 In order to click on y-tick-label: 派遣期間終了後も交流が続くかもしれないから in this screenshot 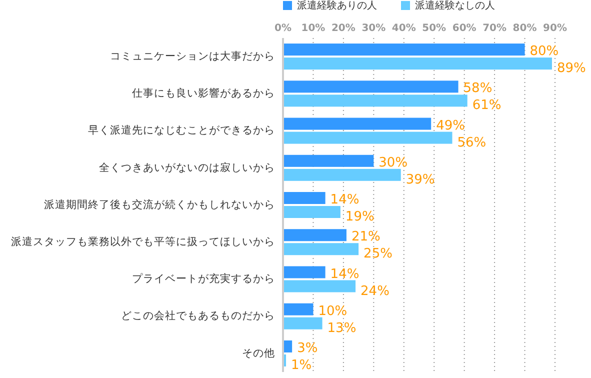, I will do `click(159, 204)`.